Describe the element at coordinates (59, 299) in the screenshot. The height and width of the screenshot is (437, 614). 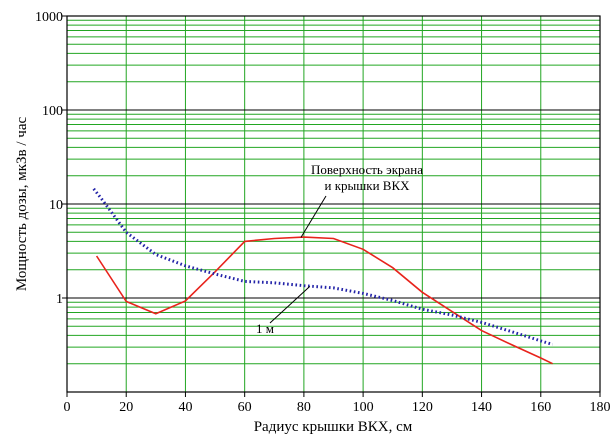
I see `y-tick-label: 1` at that location.